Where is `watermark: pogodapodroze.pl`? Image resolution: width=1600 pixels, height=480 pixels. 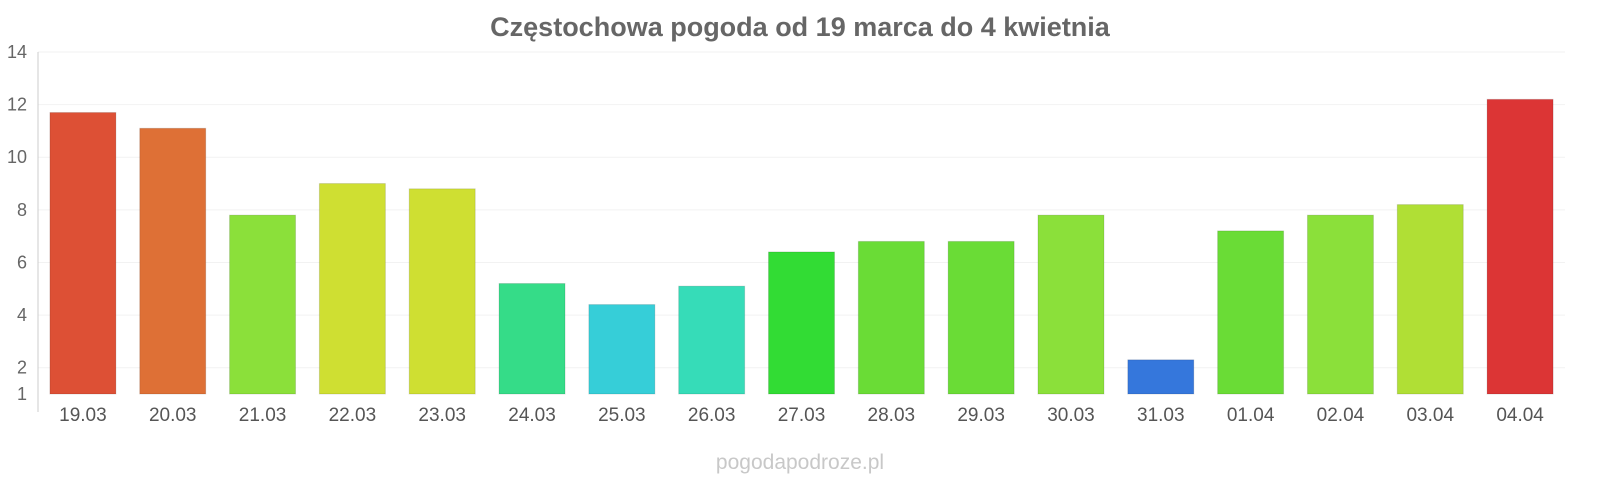 watermark: pogodapodroze.pl is located at coordinates (800, 462).